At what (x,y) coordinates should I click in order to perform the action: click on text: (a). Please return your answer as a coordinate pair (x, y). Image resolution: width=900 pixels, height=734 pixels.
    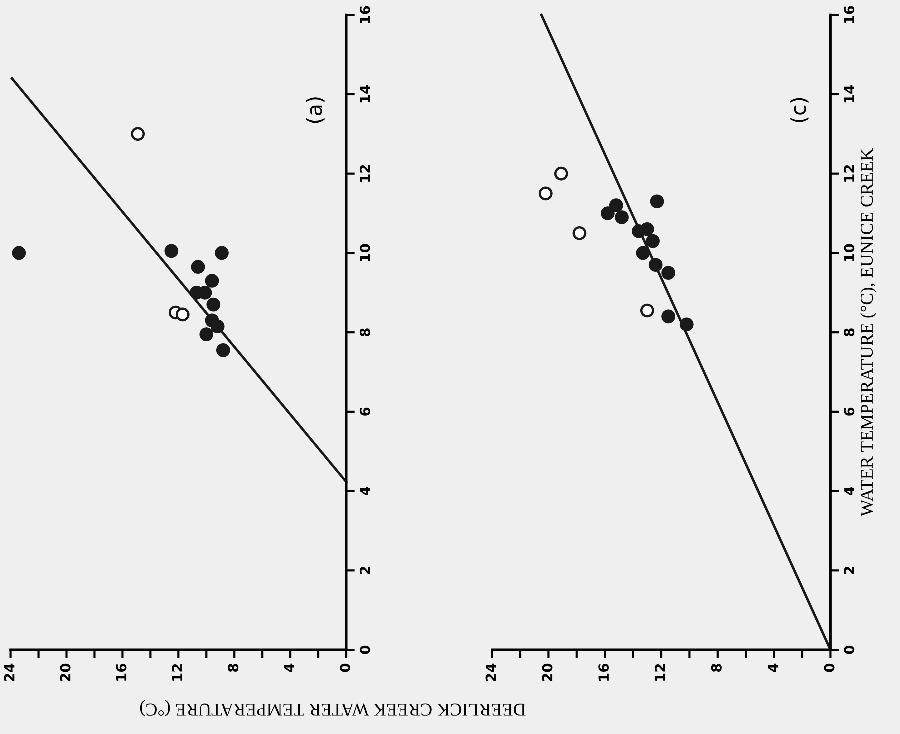
    Looking at the image, I should click on (315, 111).